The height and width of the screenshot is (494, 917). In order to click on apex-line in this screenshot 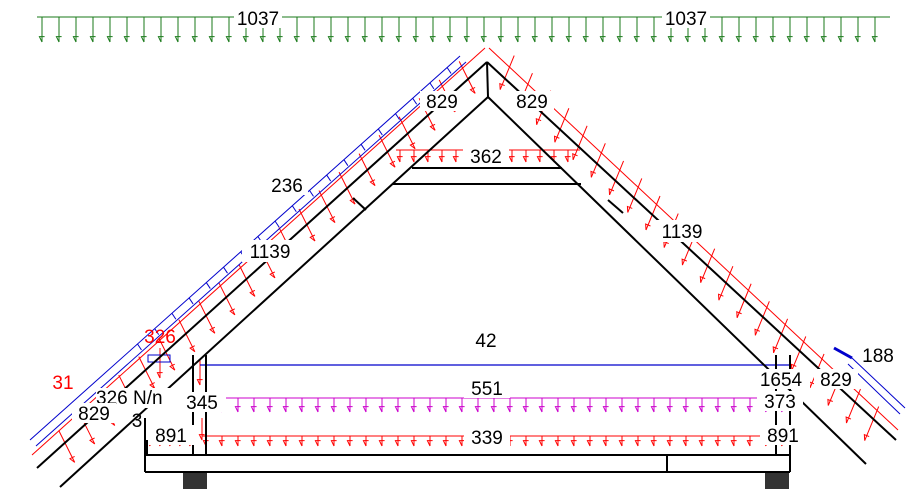, I will do `click(487, 79)`.